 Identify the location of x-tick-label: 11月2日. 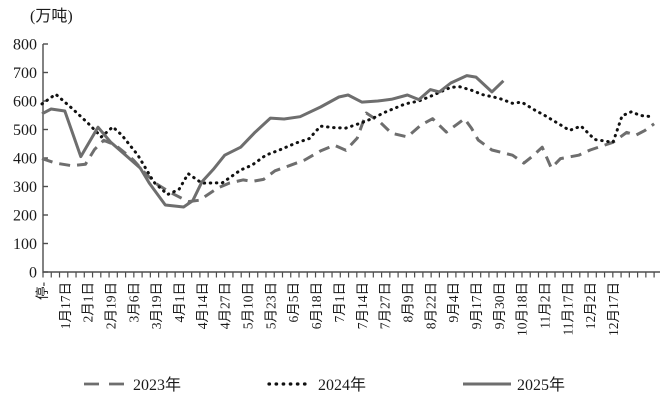
(544, 305).